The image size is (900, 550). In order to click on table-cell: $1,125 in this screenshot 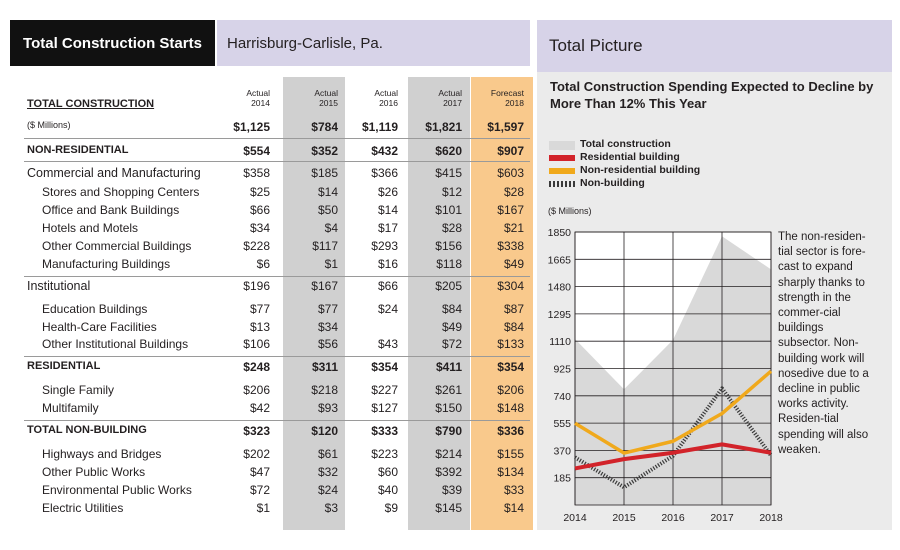, I will do `click(251, 127)`.